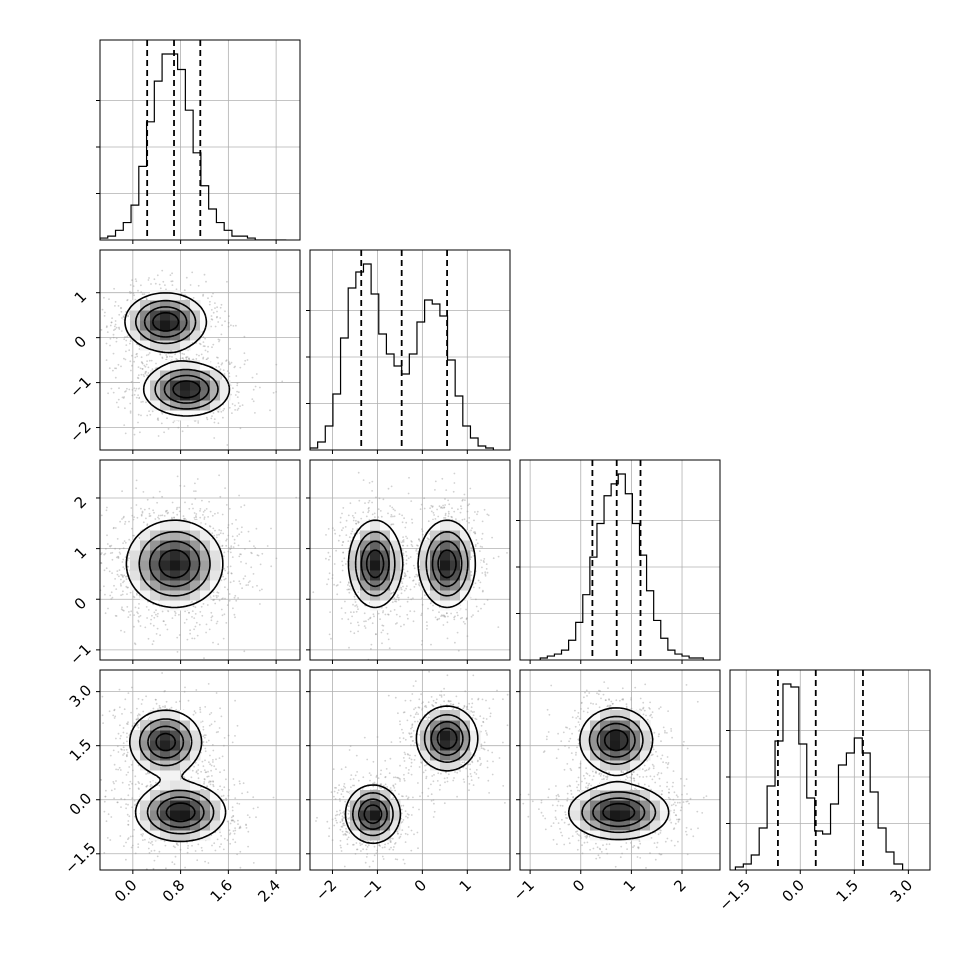 The height and width of the screenshot is (970, 970). What do you see at coordinates (735, 895) in the screenshot?
I see `x-tick-label-3-0: −1.5` at bounding box center [735, 895].